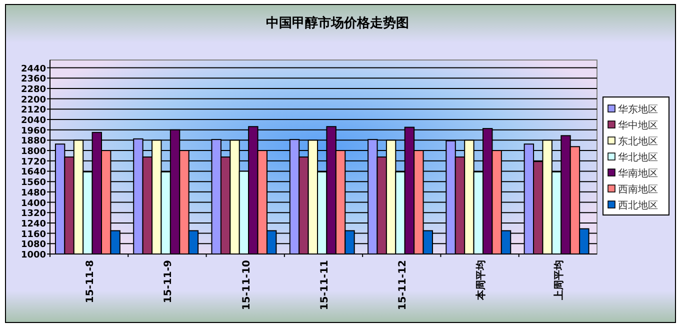  Describe the element at coordinates (33, 193) in the screenshot. I see `y-tick-label: 1480` at that location.